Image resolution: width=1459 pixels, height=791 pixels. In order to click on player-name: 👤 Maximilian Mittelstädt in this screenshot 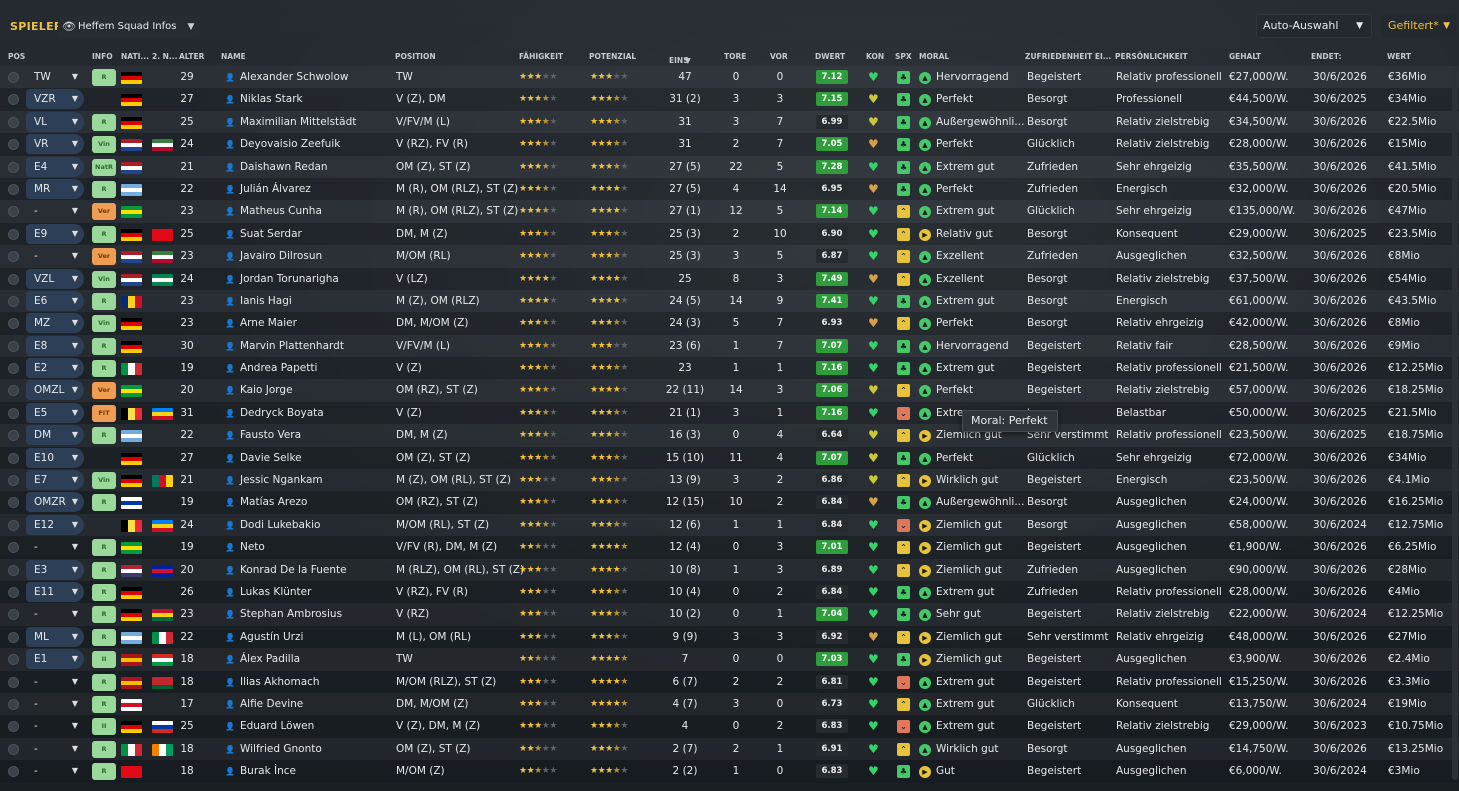, I will do `click(290, 122)`.